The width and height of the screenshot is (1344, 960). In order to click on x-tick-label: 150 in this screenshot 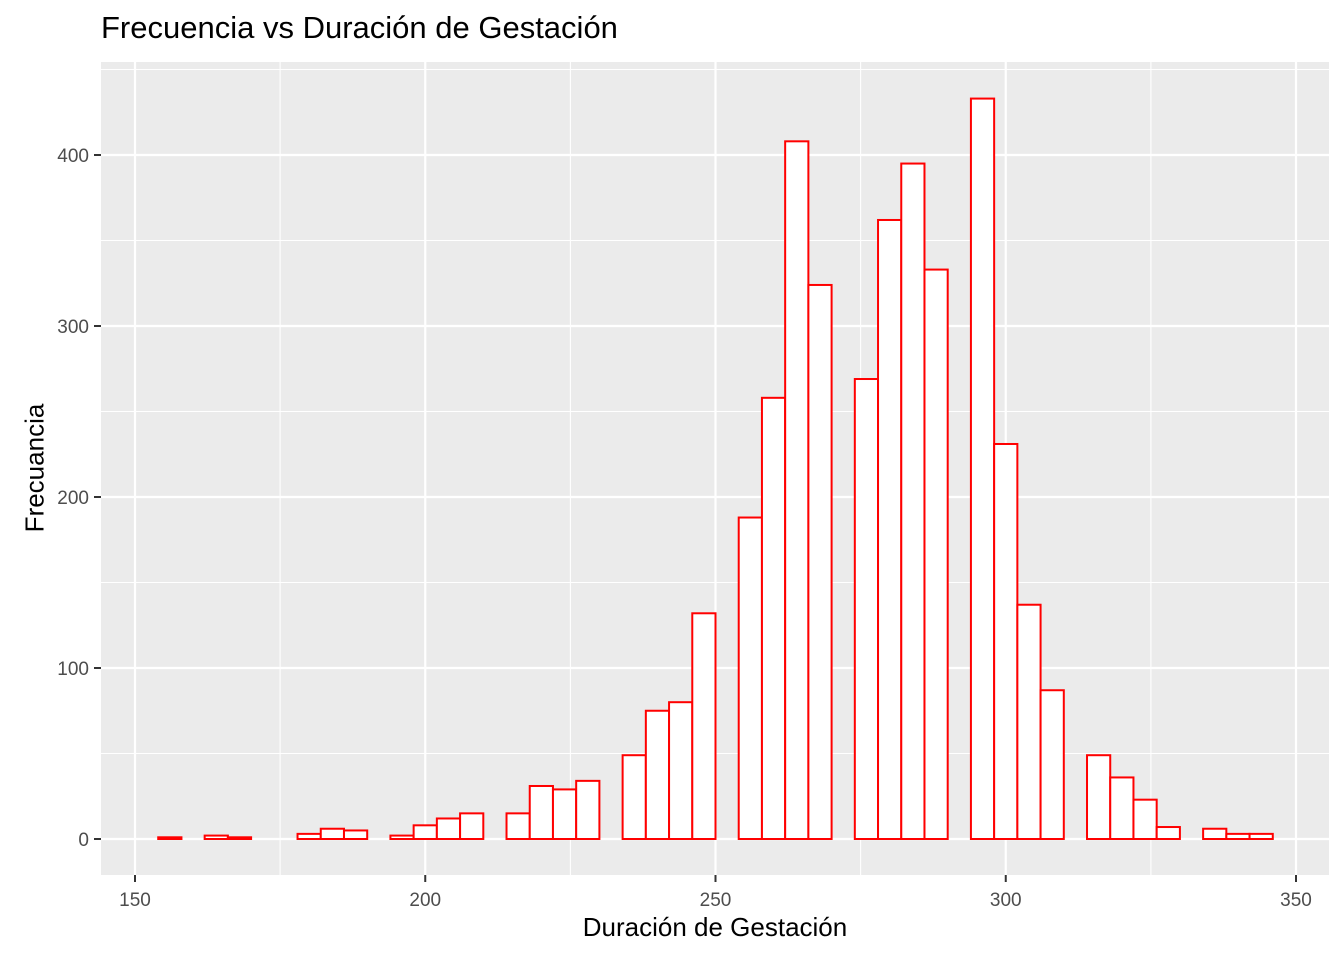, I will do `click(135, 900)`.